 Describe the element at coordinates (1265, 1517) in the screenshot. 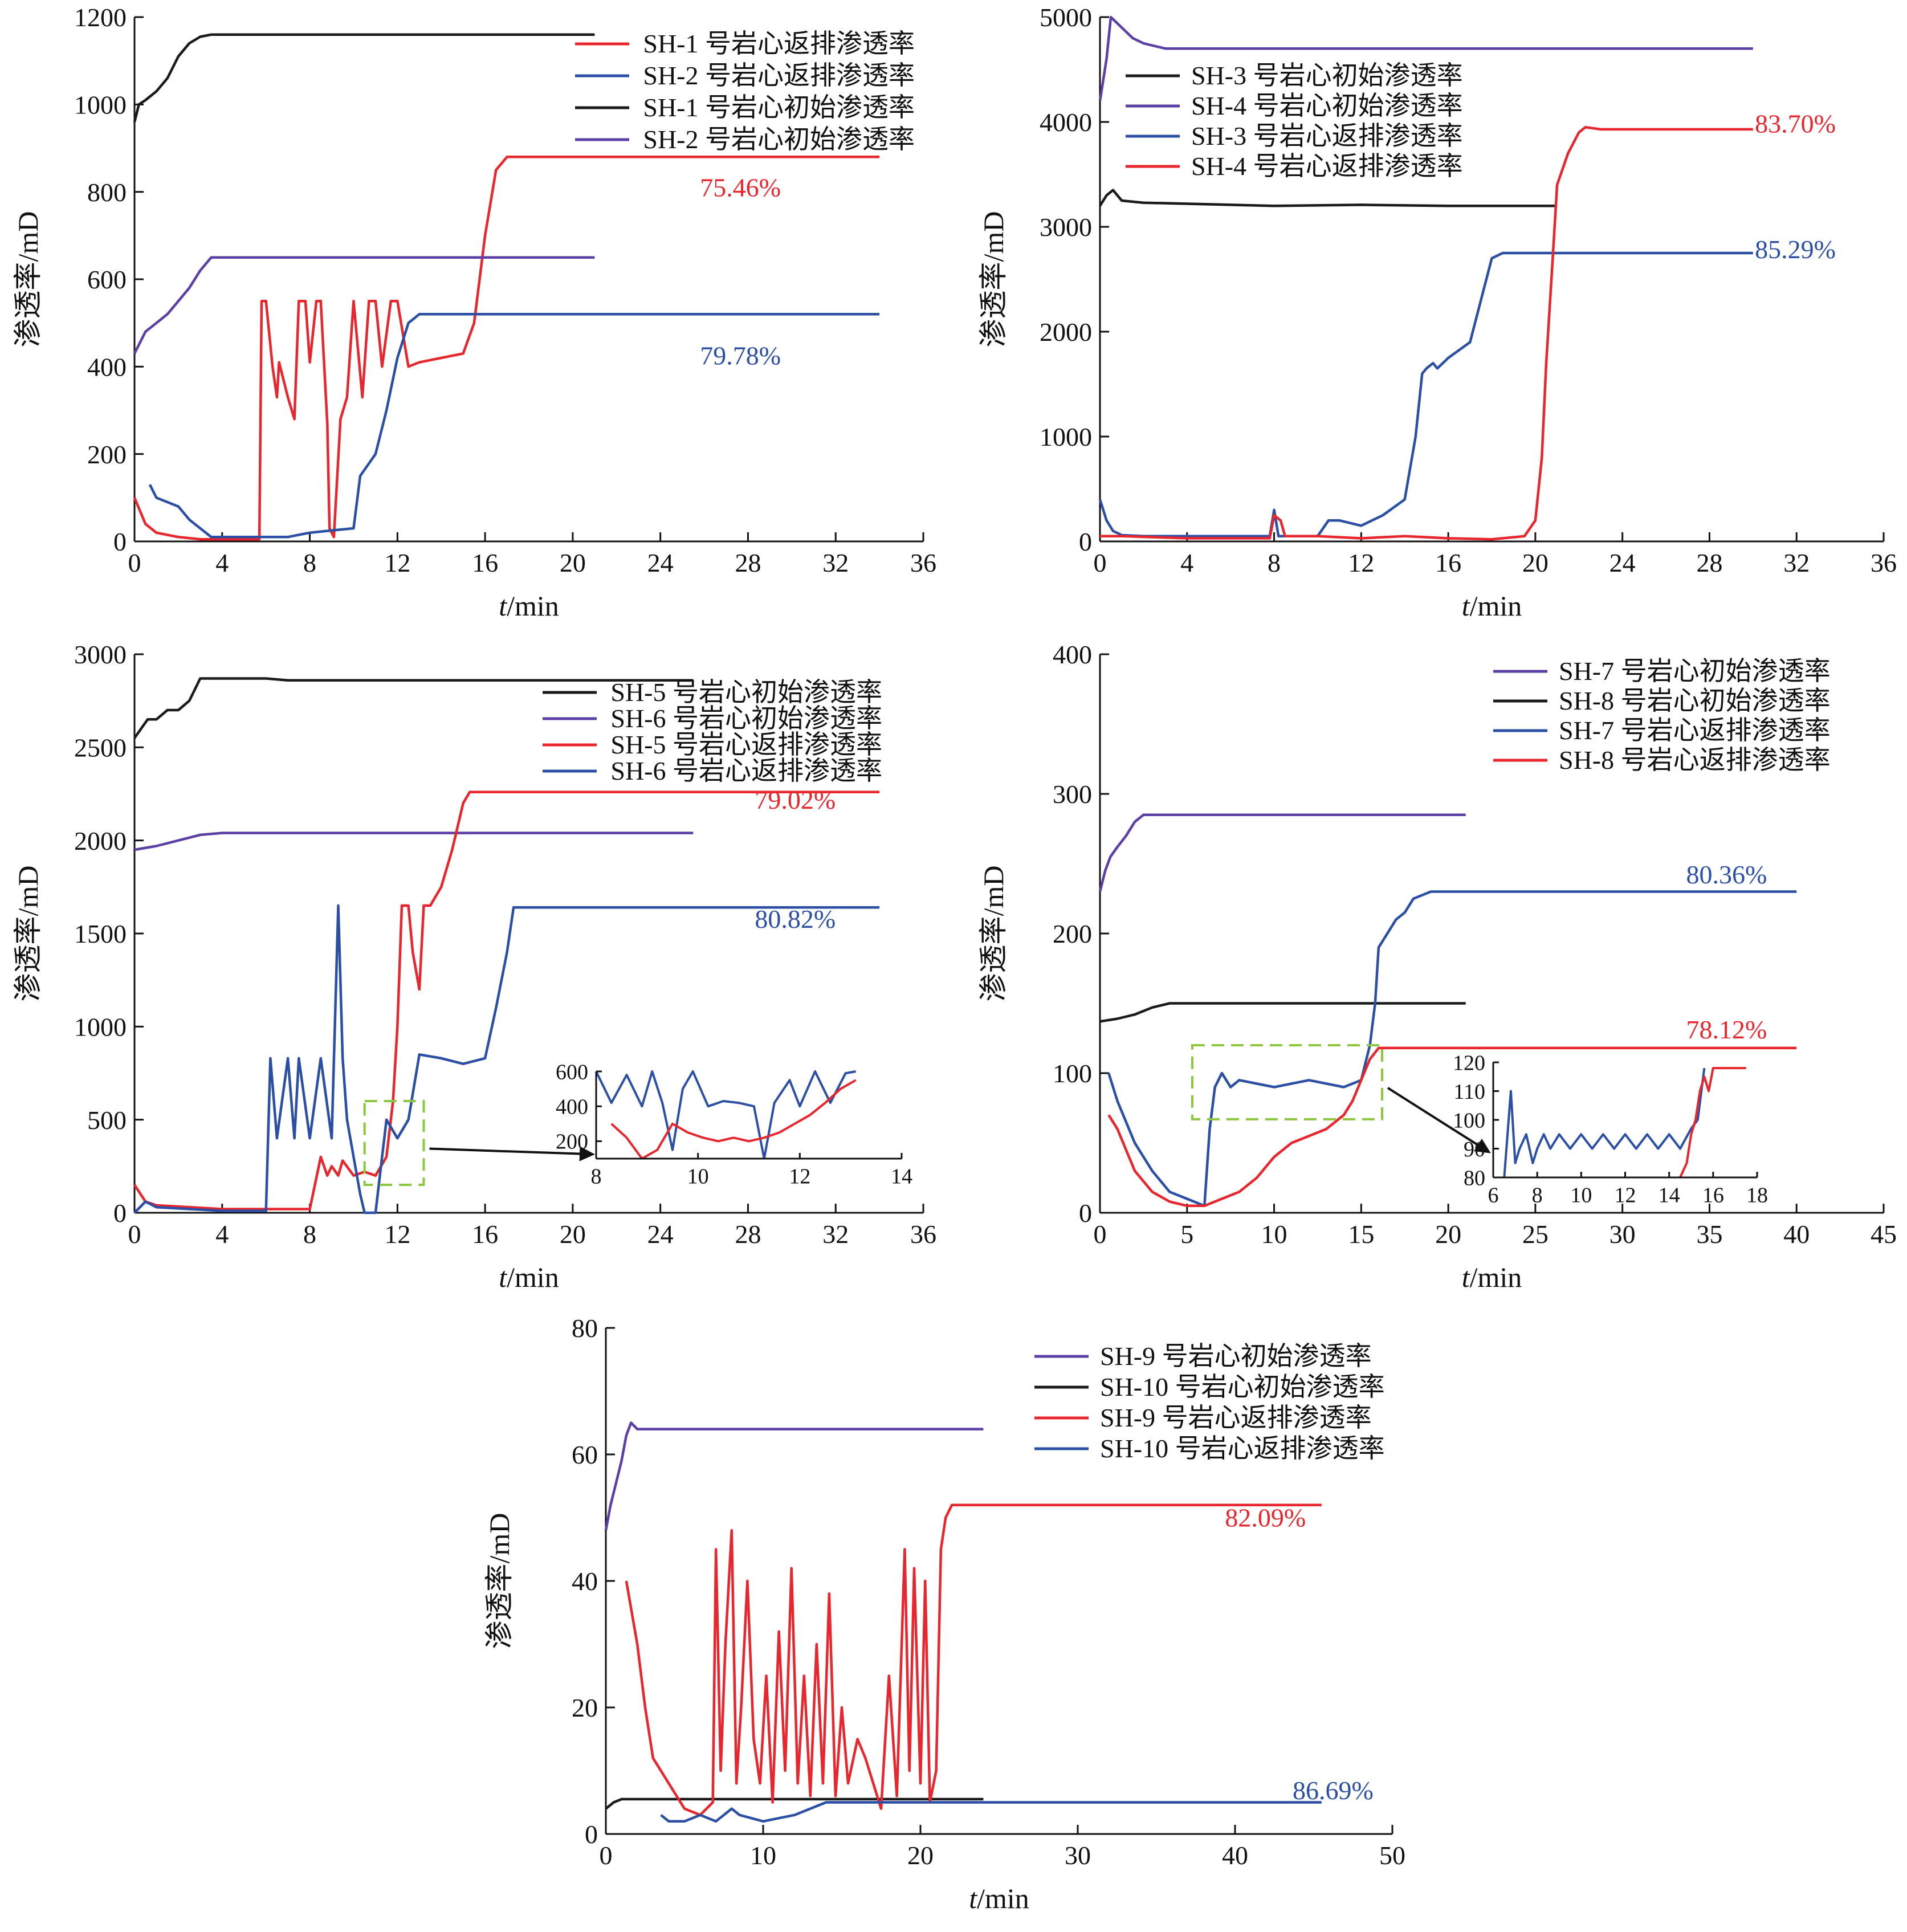

I see `percent-annotation: 82.09%` at that location.